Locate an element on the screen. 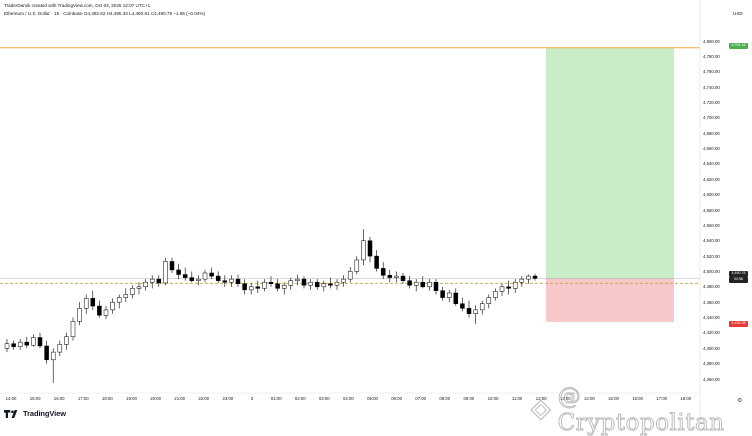 This screenshot has width=752, height=436. time-tick: 03:00 is located at coordinates (324, 398).